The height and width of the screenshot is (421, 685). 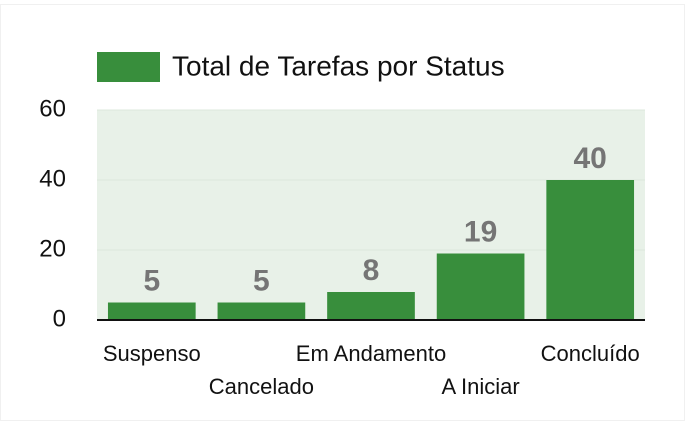 I want to click on value-label: 40, so click(x=590, y=158).